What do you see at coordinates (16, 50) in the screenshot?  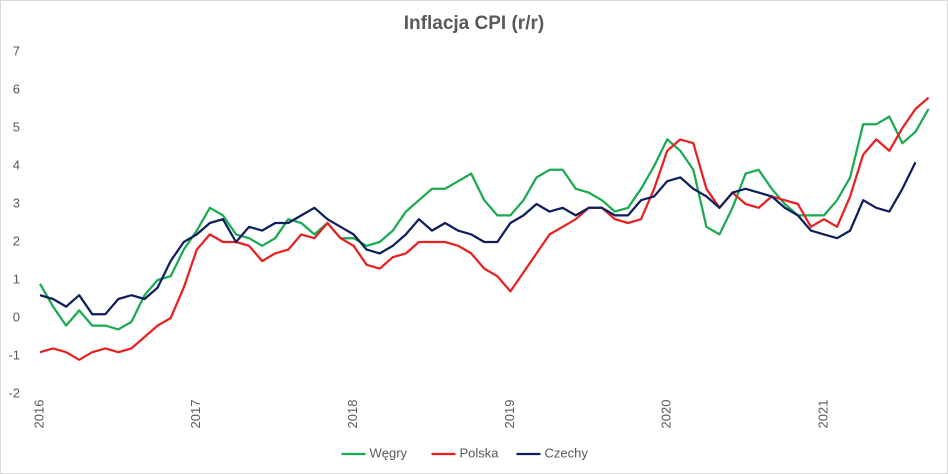 I see `y-tick-label: 7` at bounding box center [16, 50].